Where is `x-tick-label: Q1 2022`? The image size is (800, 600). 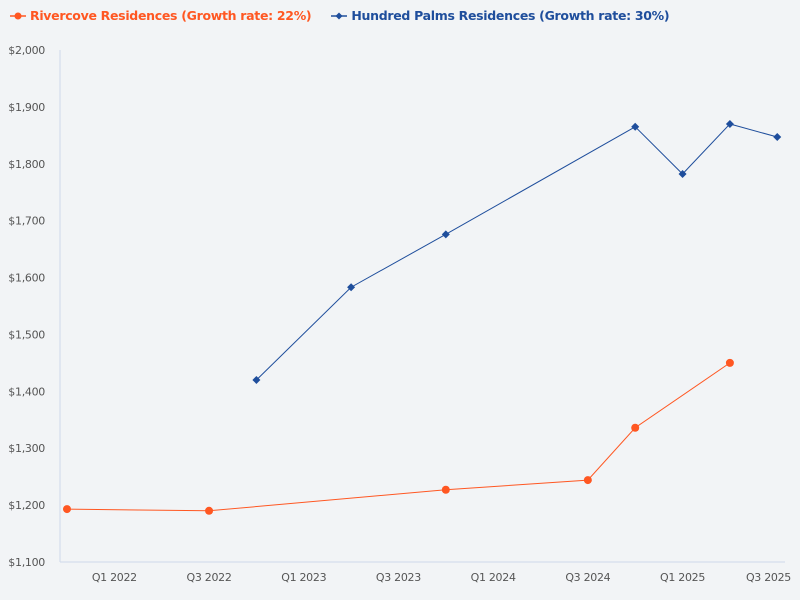
x-tick-label: Q1 2022 is located at coordinates (114, 577).